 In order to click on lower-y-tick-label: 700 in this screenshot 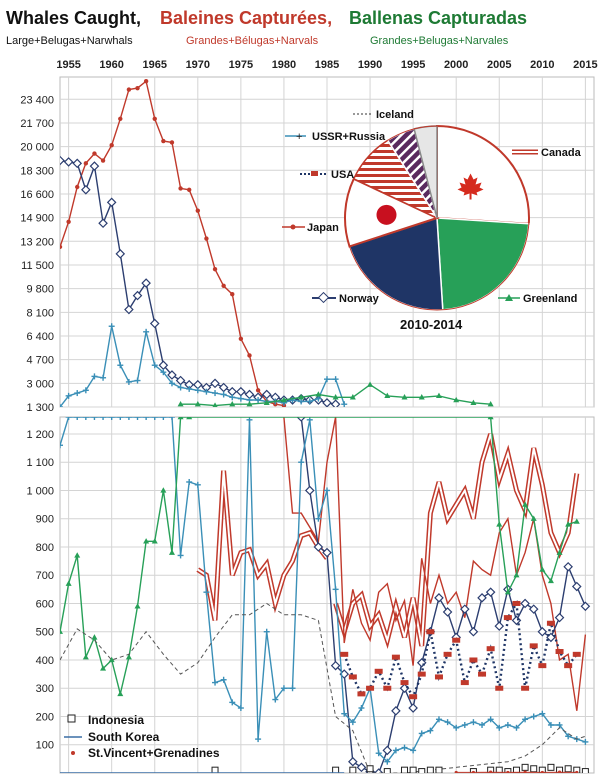, I will do `click(45, 576)`.